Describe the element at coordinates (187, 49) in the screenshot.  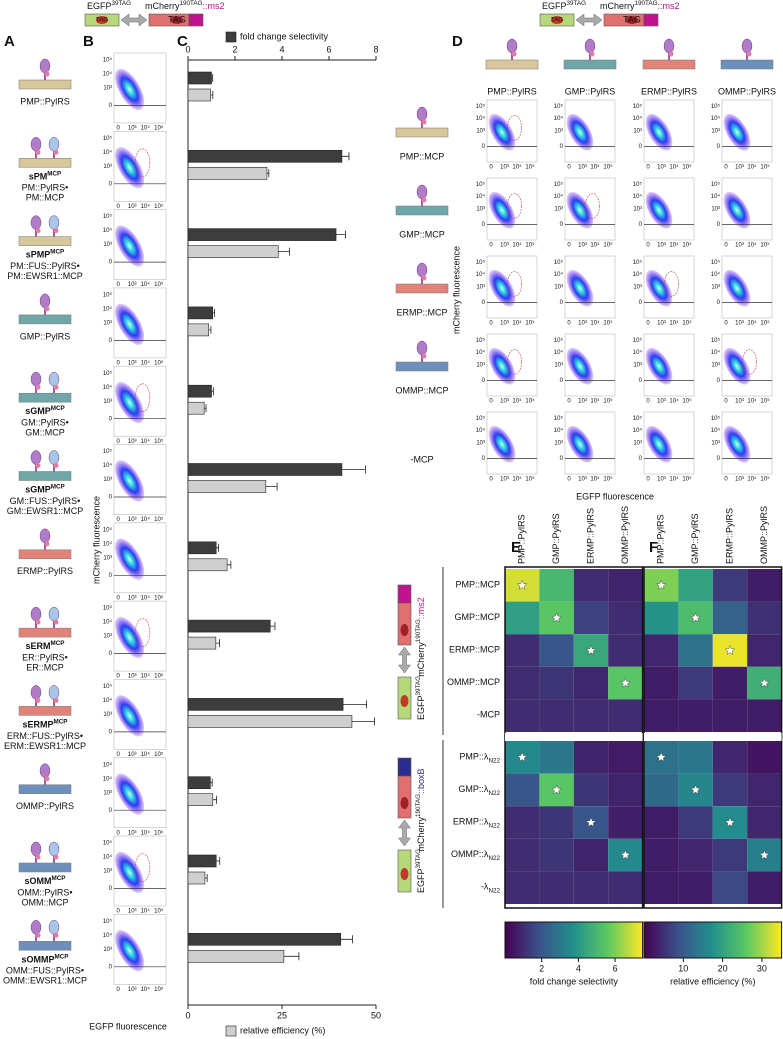
I see `x-tick-label: 0` at that location.